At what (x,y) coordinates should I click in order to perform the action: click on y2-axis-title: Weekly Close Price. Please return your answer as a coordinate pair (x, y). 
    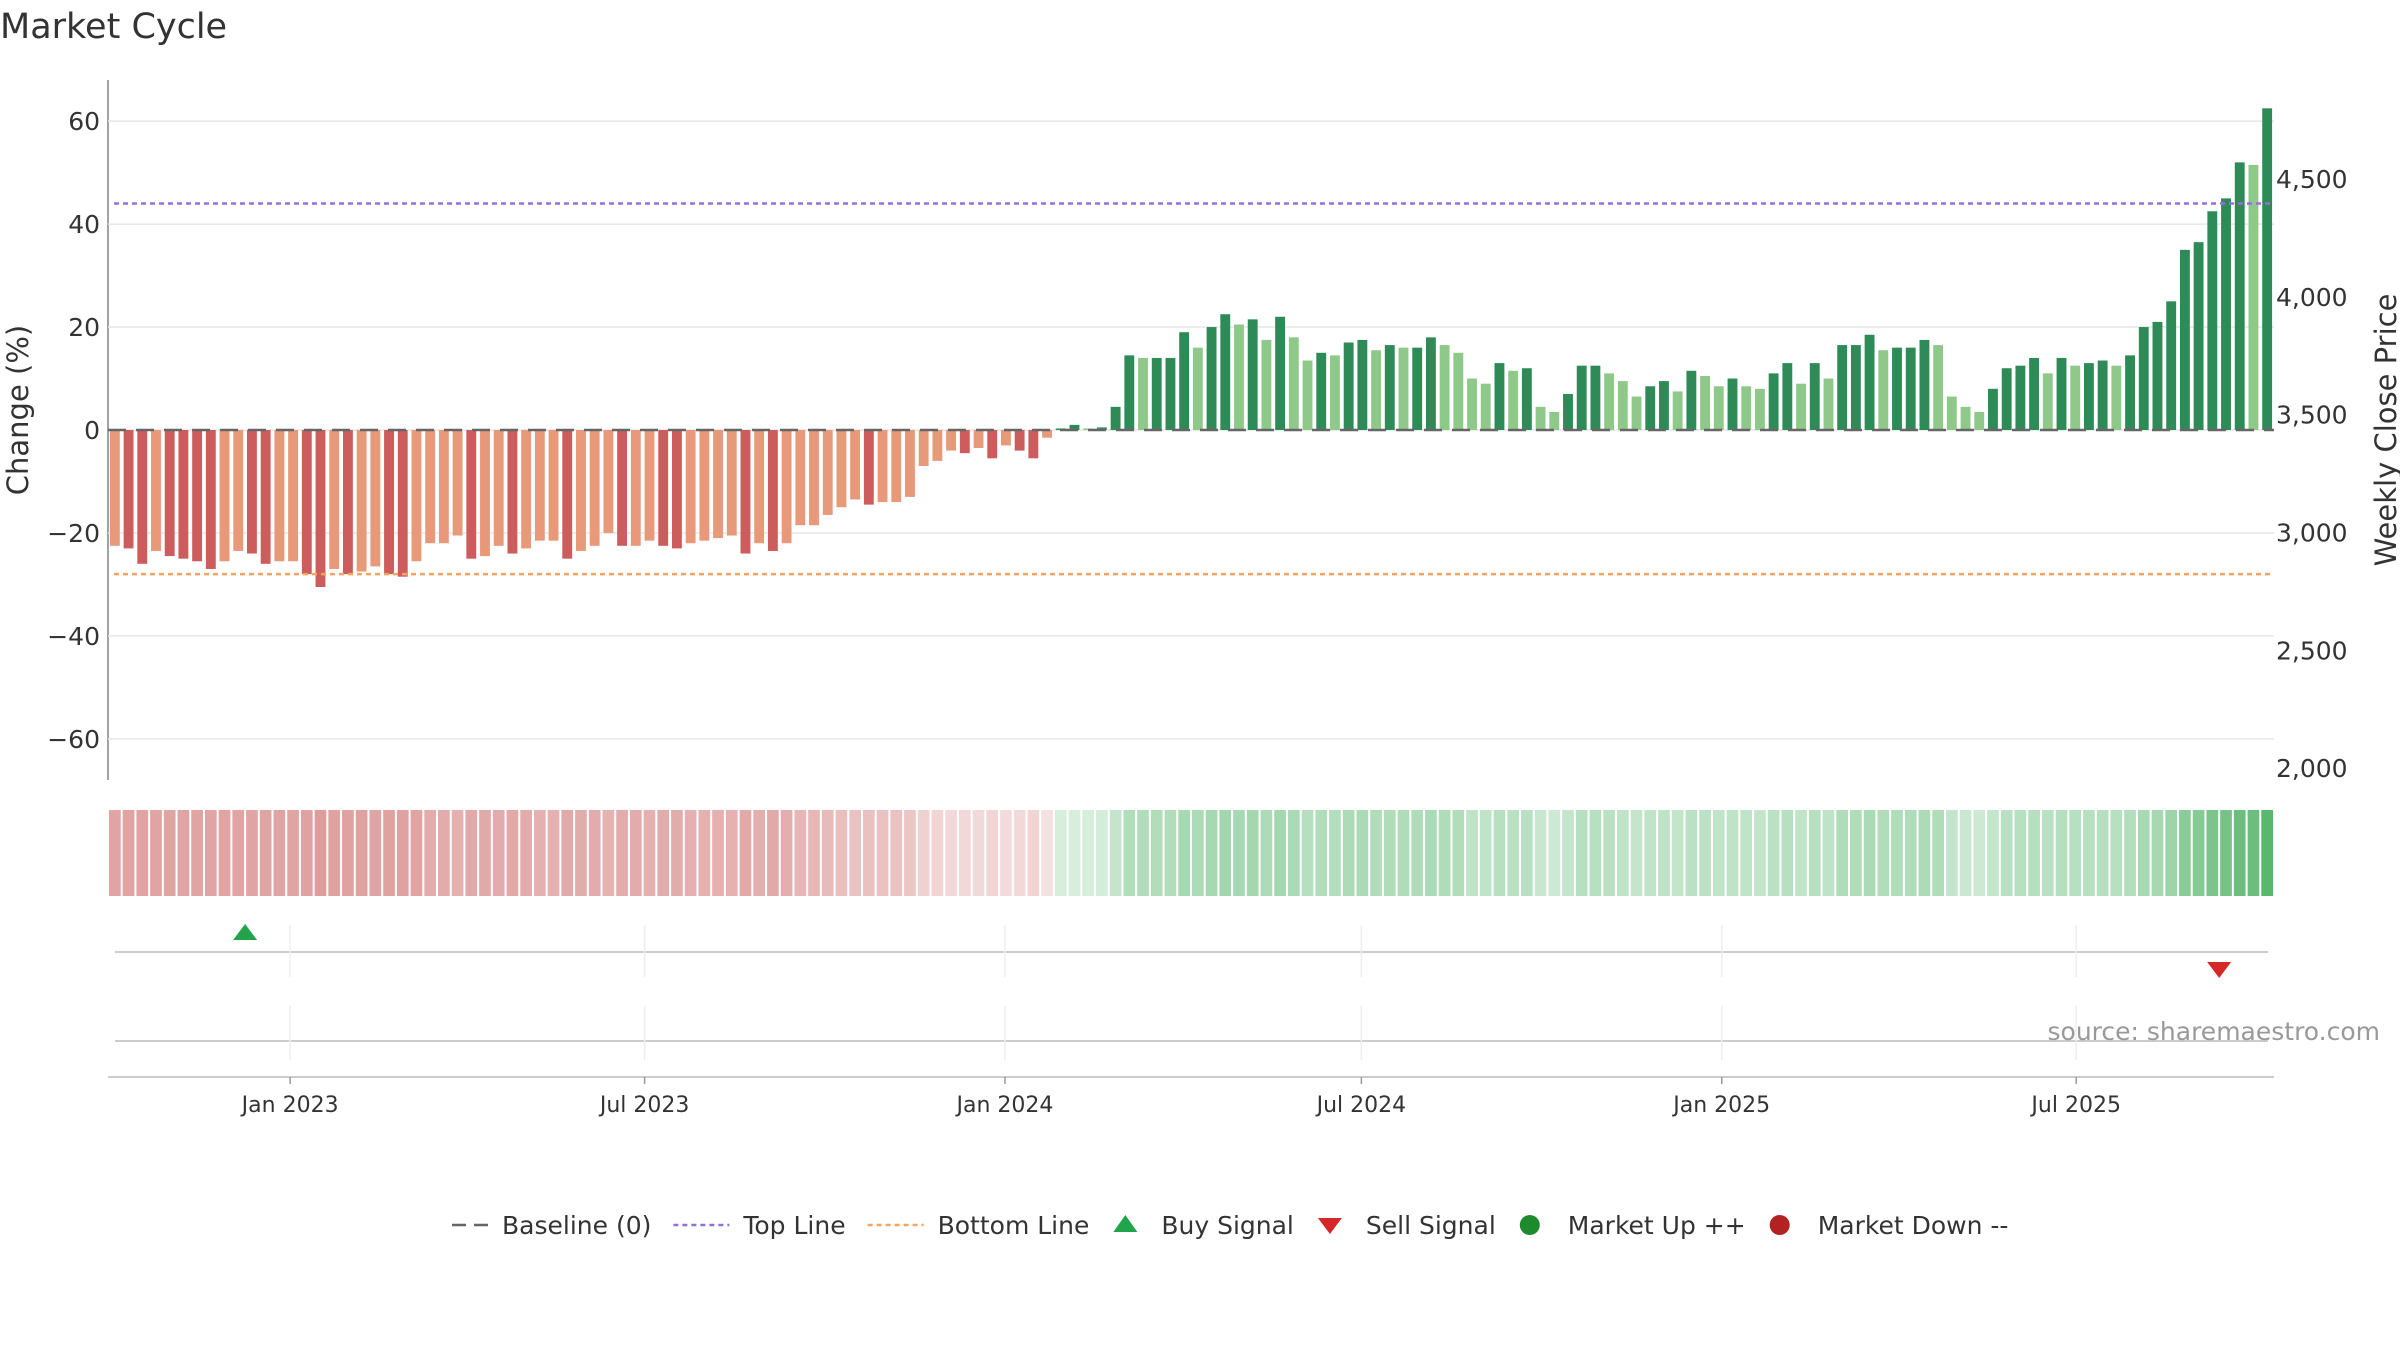
    Looking at the image, I should click on (2384, 430).